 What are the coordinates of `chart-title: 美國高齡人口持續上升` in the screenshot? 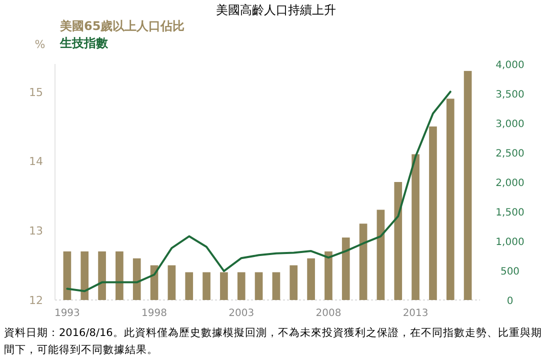 It's located at (276, 10).